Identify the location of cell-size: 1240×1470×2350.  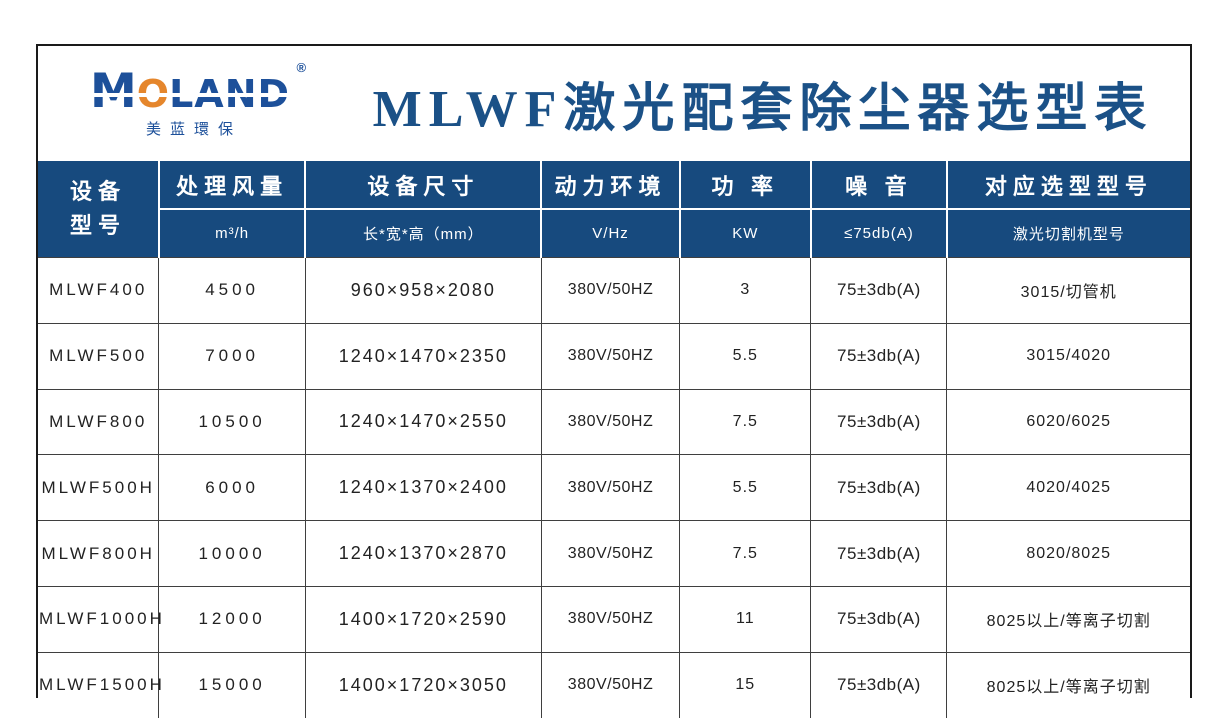
(423, 356).